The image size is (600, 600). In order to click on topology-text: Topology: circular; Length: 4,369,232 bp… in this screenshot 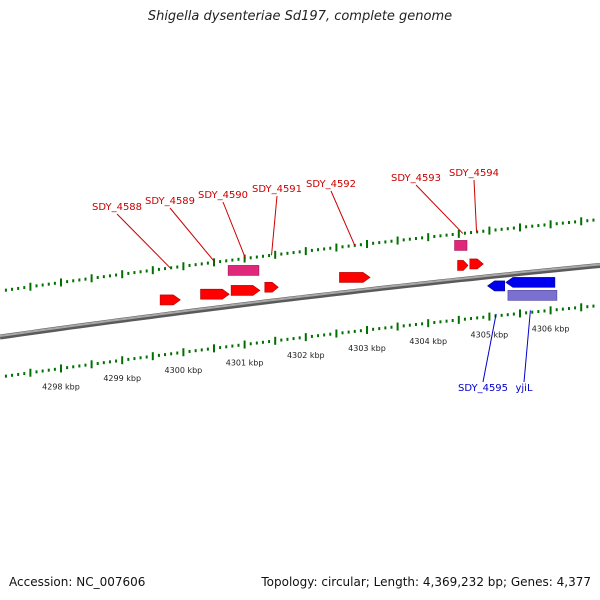, I will do `click(426, 582)`.